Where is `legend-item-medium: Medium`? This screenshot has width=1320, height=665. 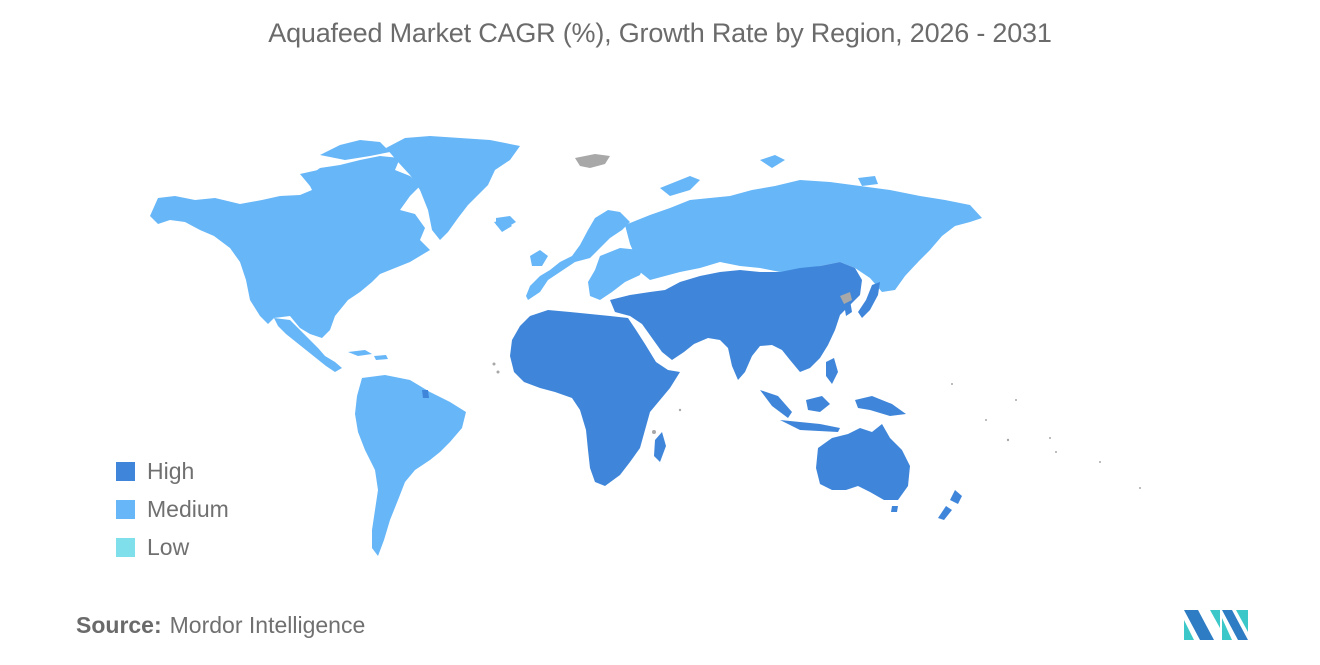
legend-item-medium: Medium is located at coordinates (172, 509).